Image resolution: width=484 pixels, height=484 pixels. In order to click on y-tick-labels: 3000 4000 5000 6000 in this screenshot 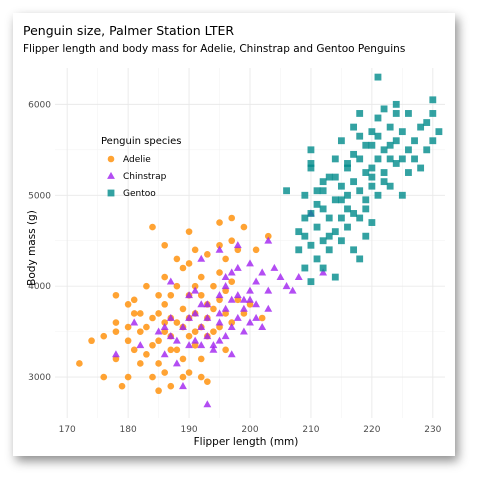, I will do `click(39, 241)`.